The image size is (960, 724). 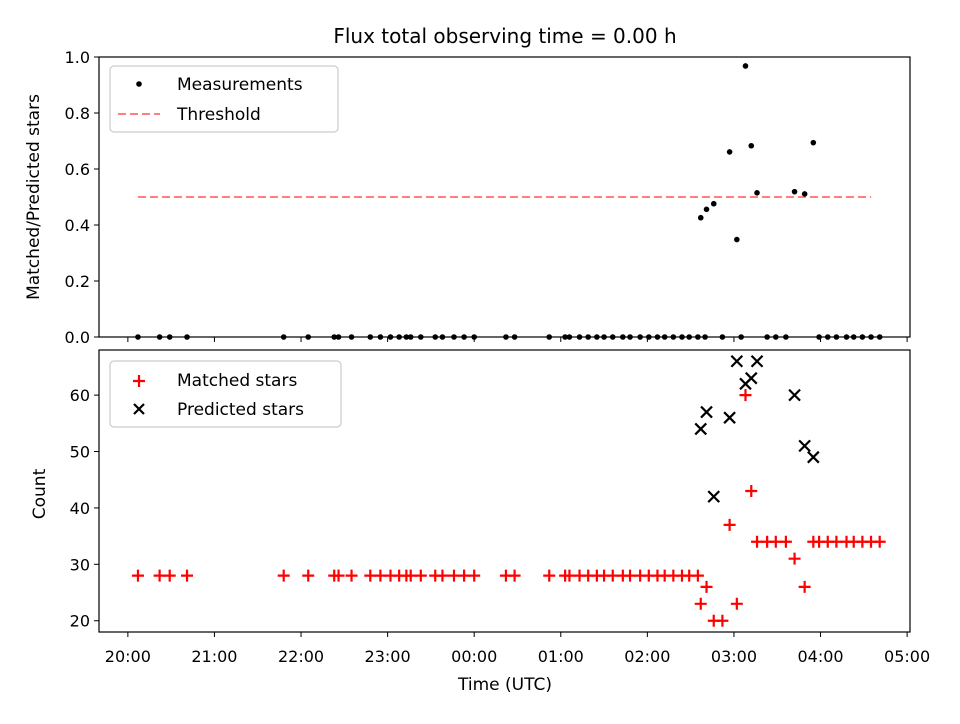 What do you see at coordinates (128, 656) in the screenshot?
I see `x-tick-label: 20:00` at bounding box center [128, 656].